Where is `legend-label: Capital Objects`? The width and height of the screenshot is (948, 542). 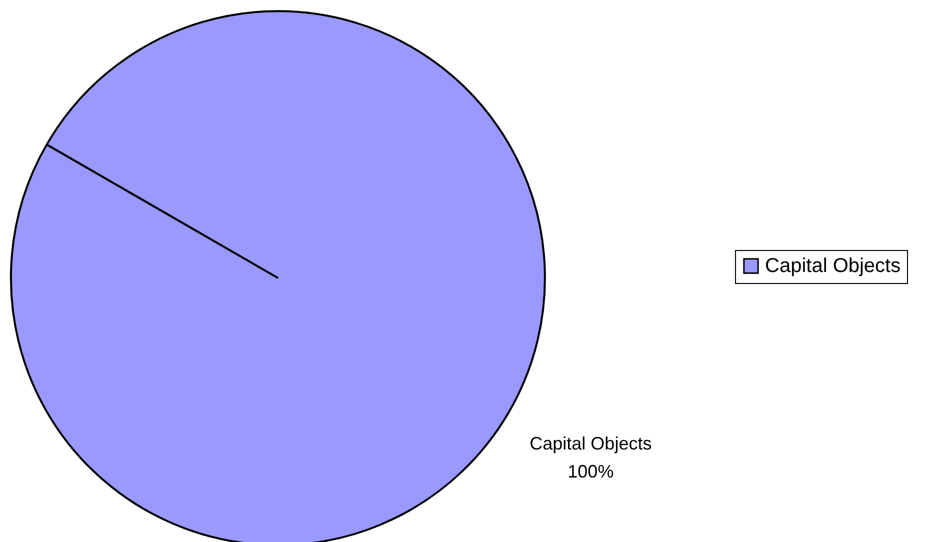
legend-label: Capital Objects is located at coordinates (833, 266).